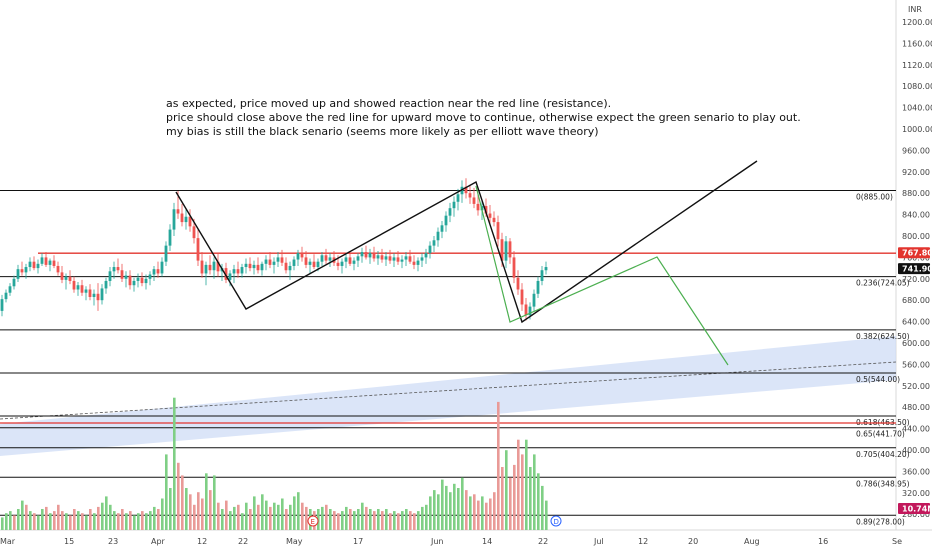 The height and width of the screenshot is (550, 932). What do you see at coordinates (113, 541) in the screenshot?
I see `time-tick-label: 23` at bounding box center [113, 541].